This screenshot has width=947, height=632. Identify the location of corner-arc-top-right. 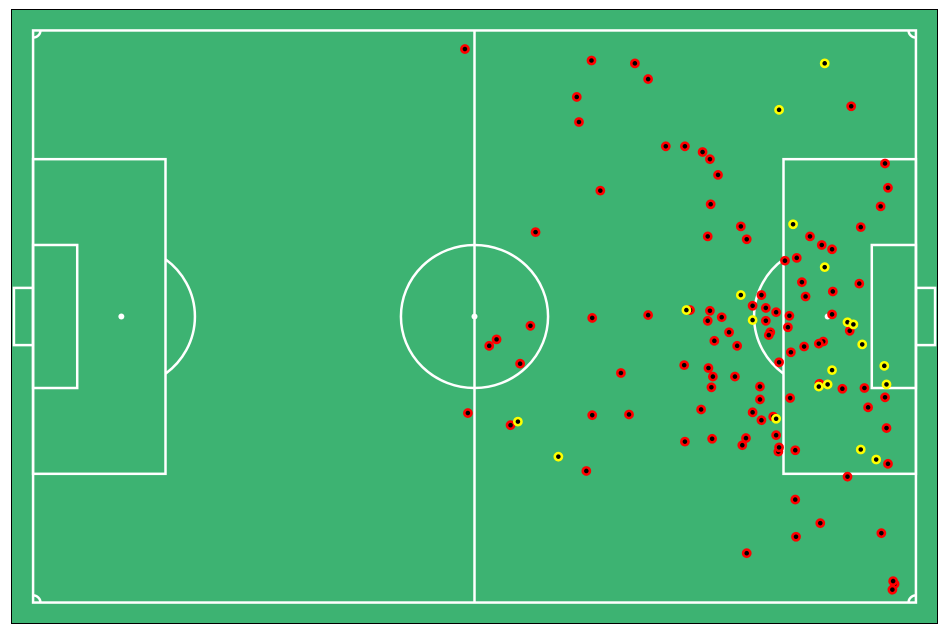
(912, 34).